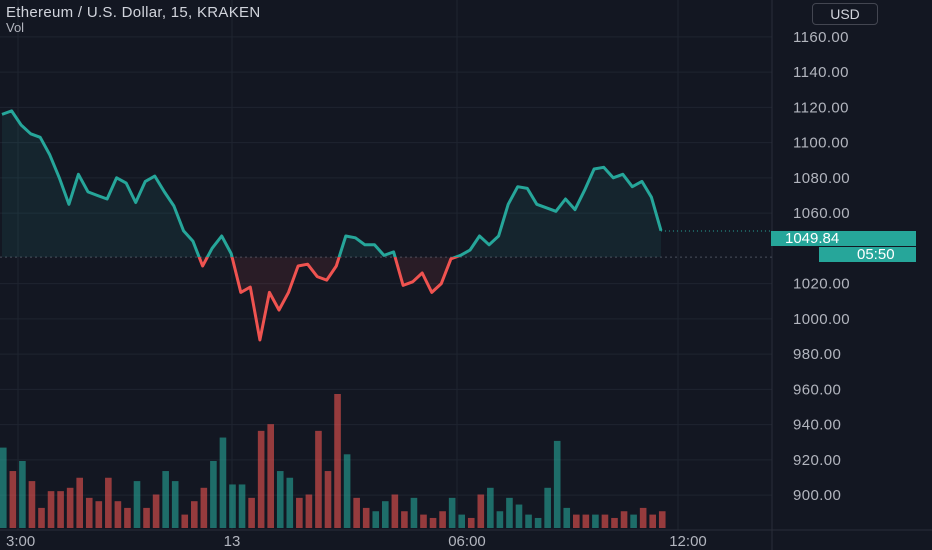 The height and width of the screenshot is (550, 932). Describe the element at coordinates (821, 72) in the screenshot. I see `y-tick-label: 1140.00` at that location.